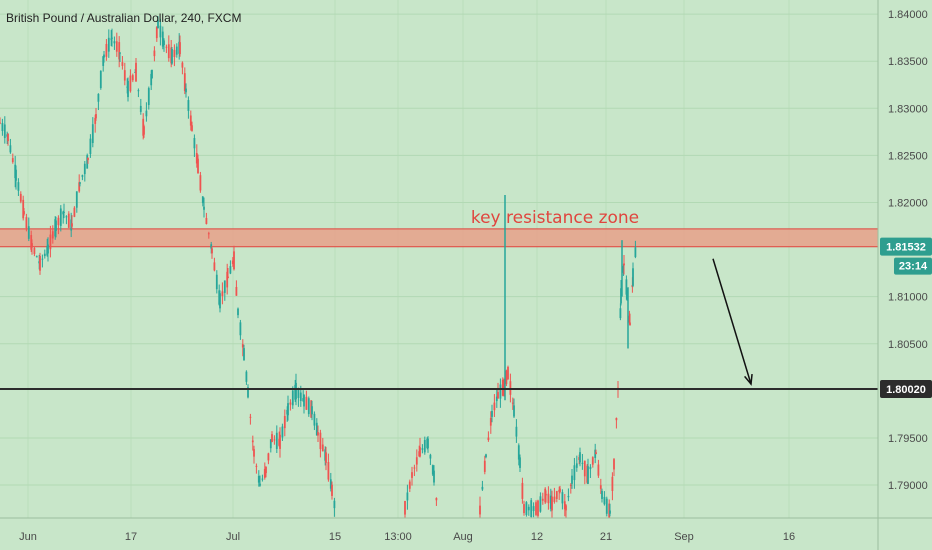 The height and width of the screenshot is (550, 932). What do you see at coordinates (906, 390) in the screenshot?
I see `support-price-label: 1.80020` at bounding box center [906, 390].